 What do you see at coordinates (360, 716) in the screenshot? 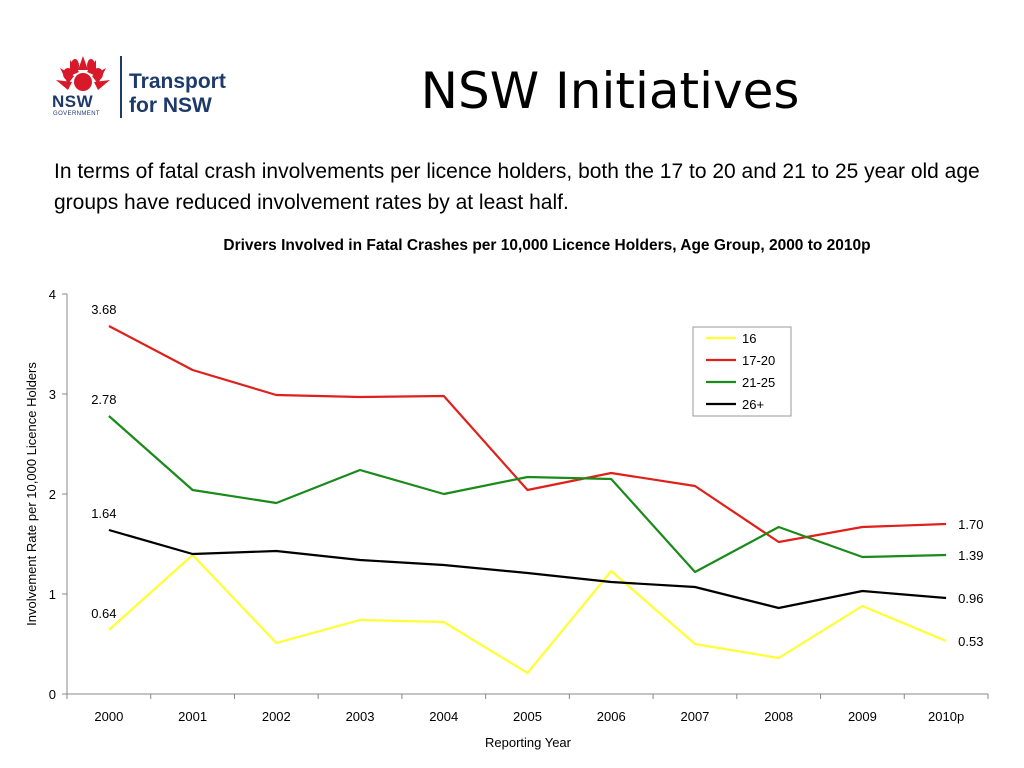
I see `x-tick-label: 2003` at bounding box center [360, 716].